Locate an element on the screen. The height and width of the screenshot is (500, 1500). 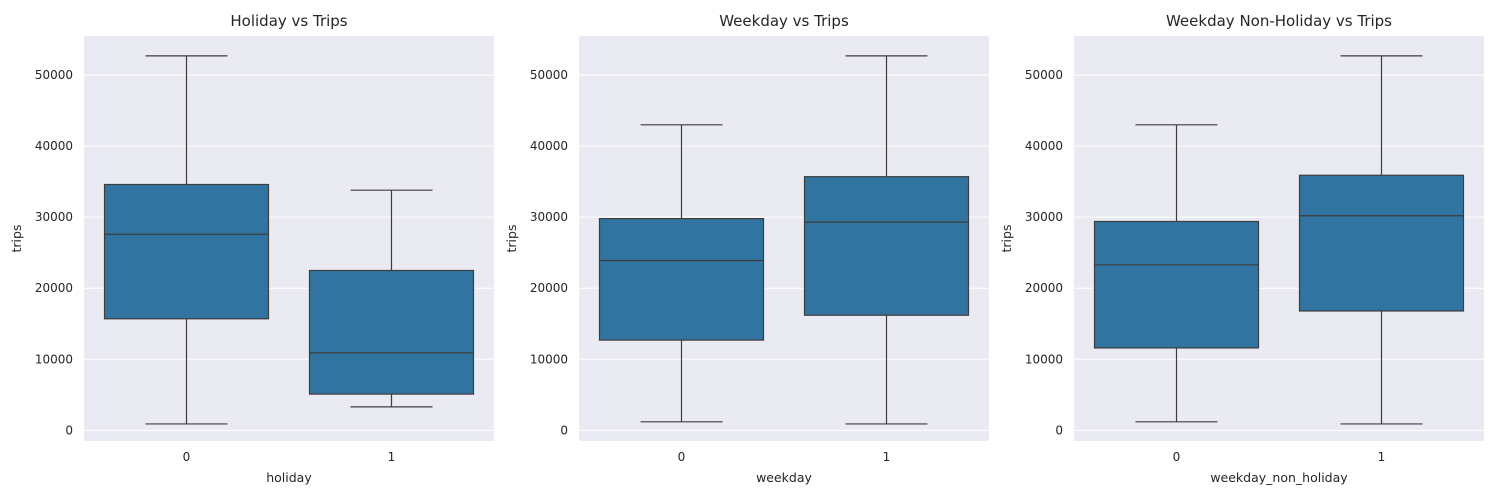
x-axis-label: weekday_non_holiday is located at coordinates (1279, 477).